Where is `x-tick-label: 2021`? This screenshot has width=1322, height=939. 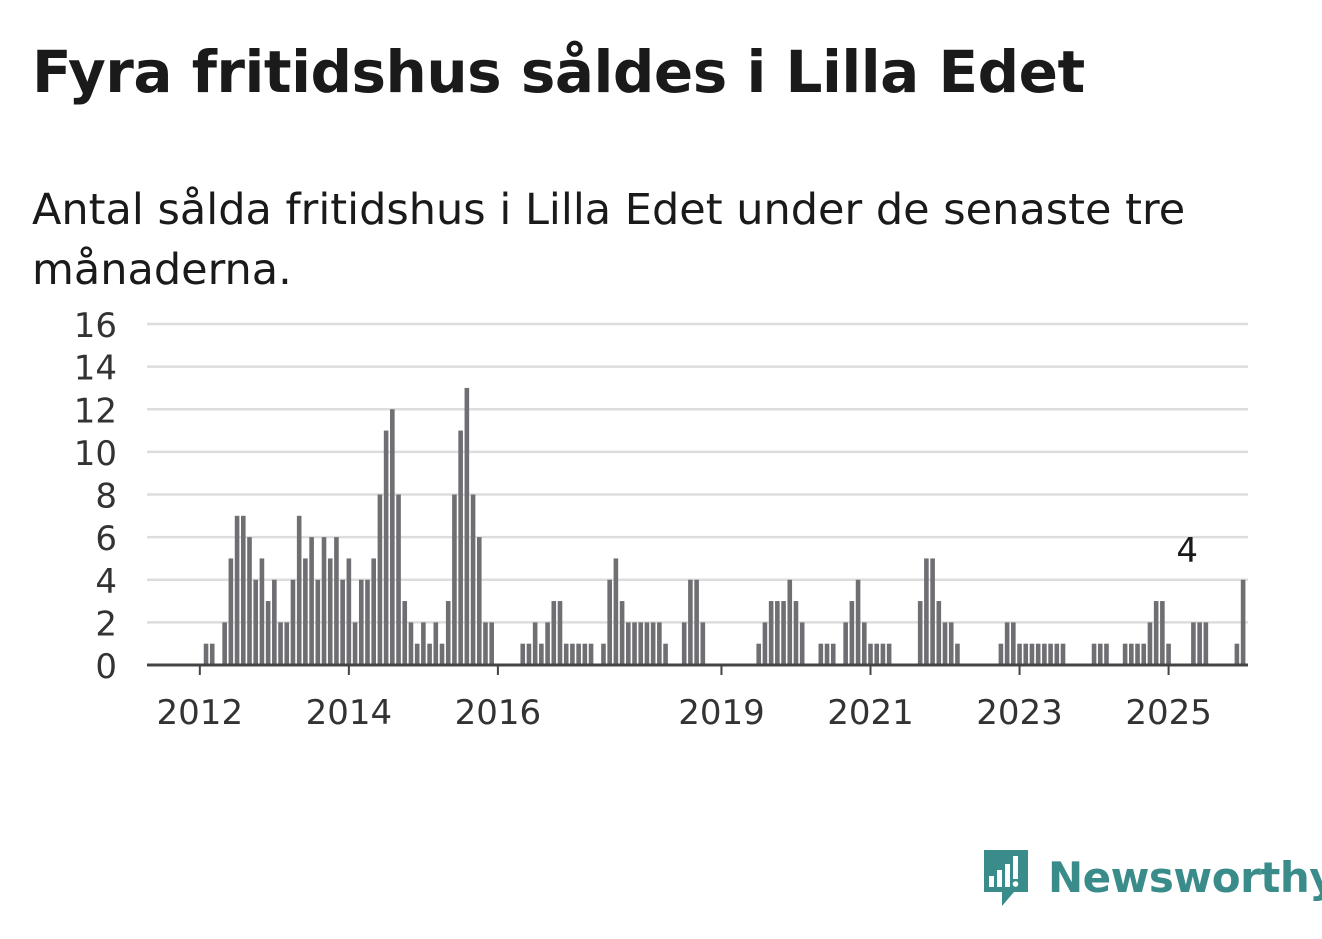
x-tick-label: 2021 is located at coordinates (870, 713).